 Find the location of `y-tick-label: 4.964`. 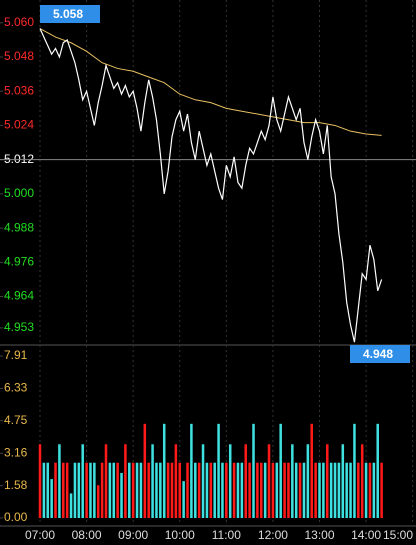

y-tick-label: 4.964 is located at coordinates (19, 296).